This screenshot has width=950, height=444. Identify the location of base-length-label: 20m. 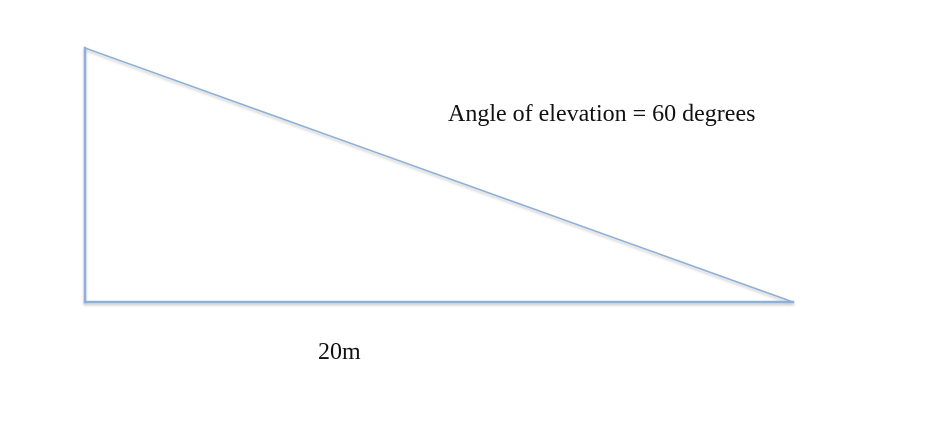
(339, 352).